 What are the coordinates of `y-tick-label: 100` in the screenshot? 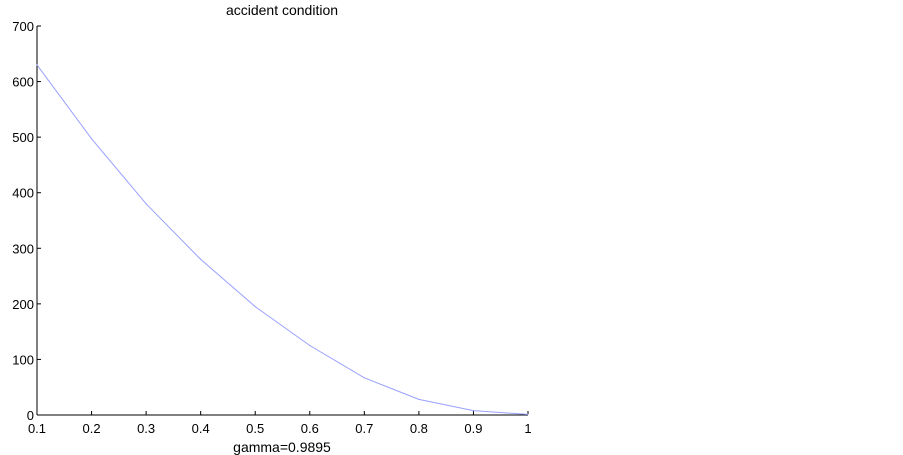 It's located at (23, 359).